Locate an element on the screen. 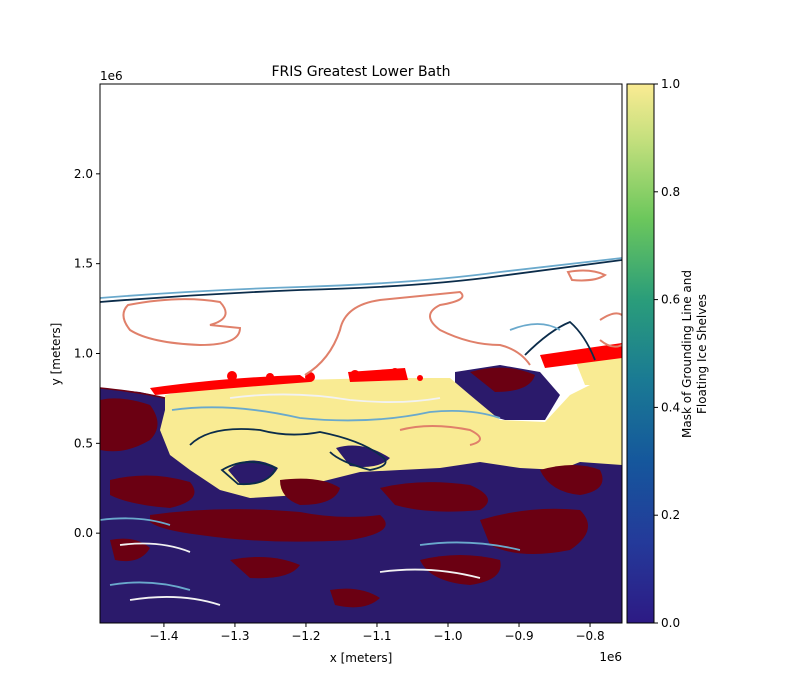  red-band-right is located at coordinates (581, 355).